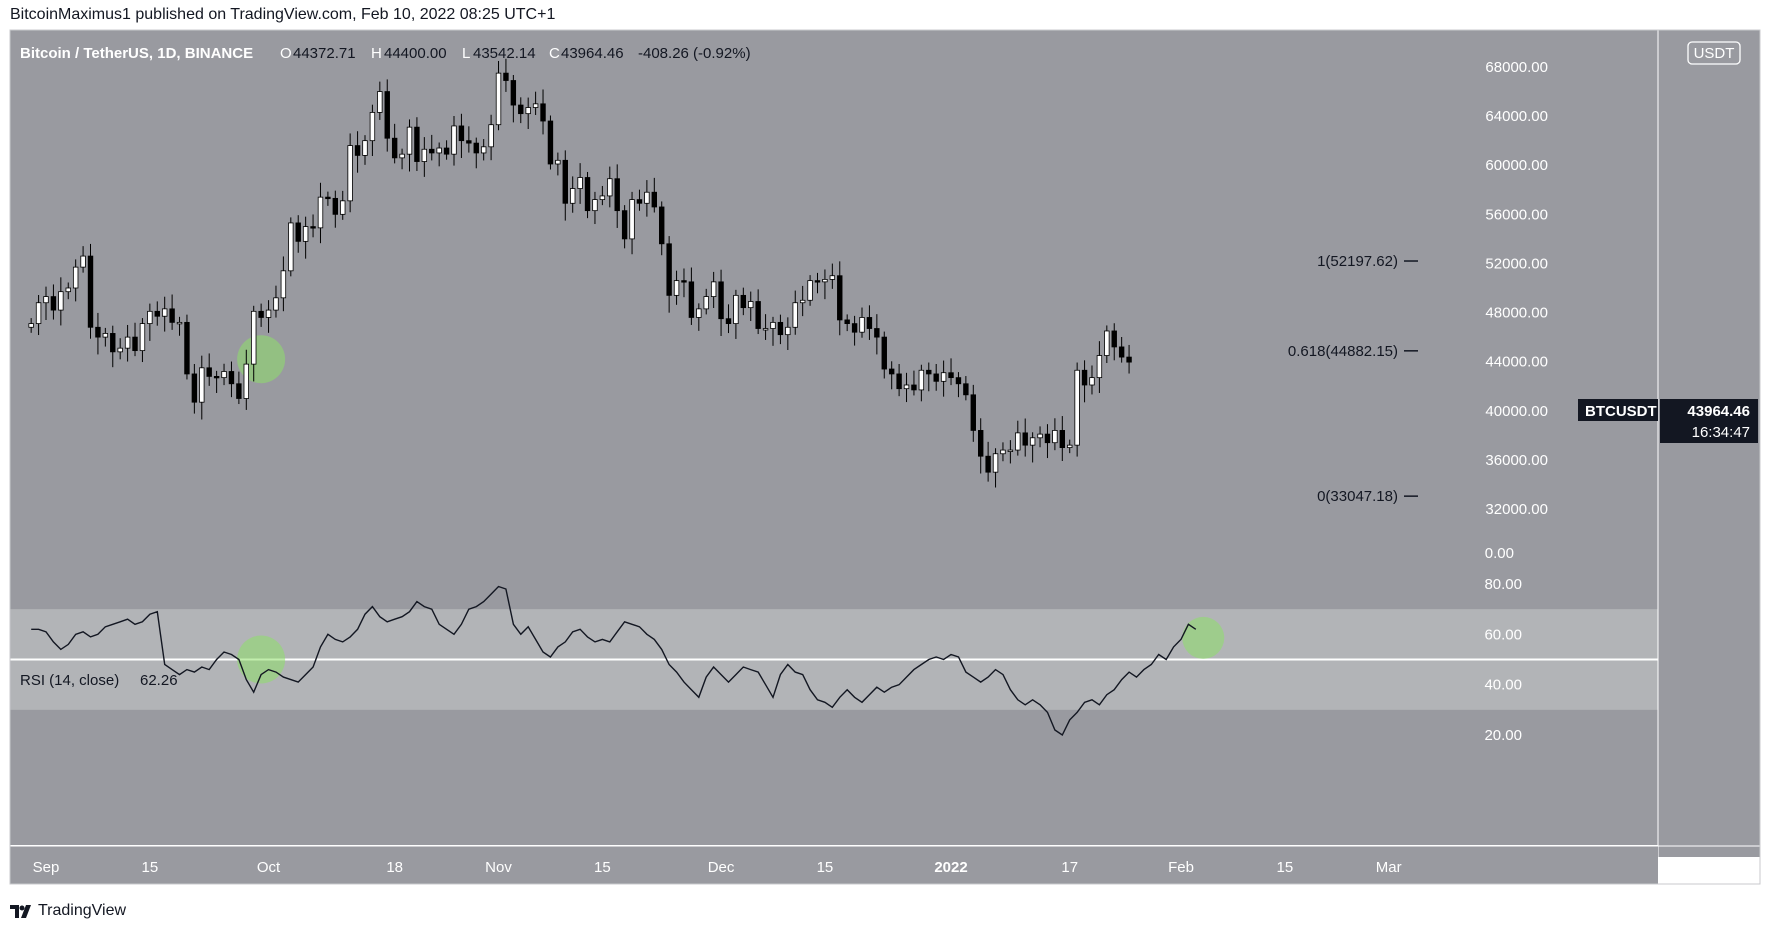  What do you see at coordinates (136, 53) in the screenshot?
I see `symbol-legend: Bitcoin / TetherUS, 1D, BINANCE` at bounding box center [136, 53].